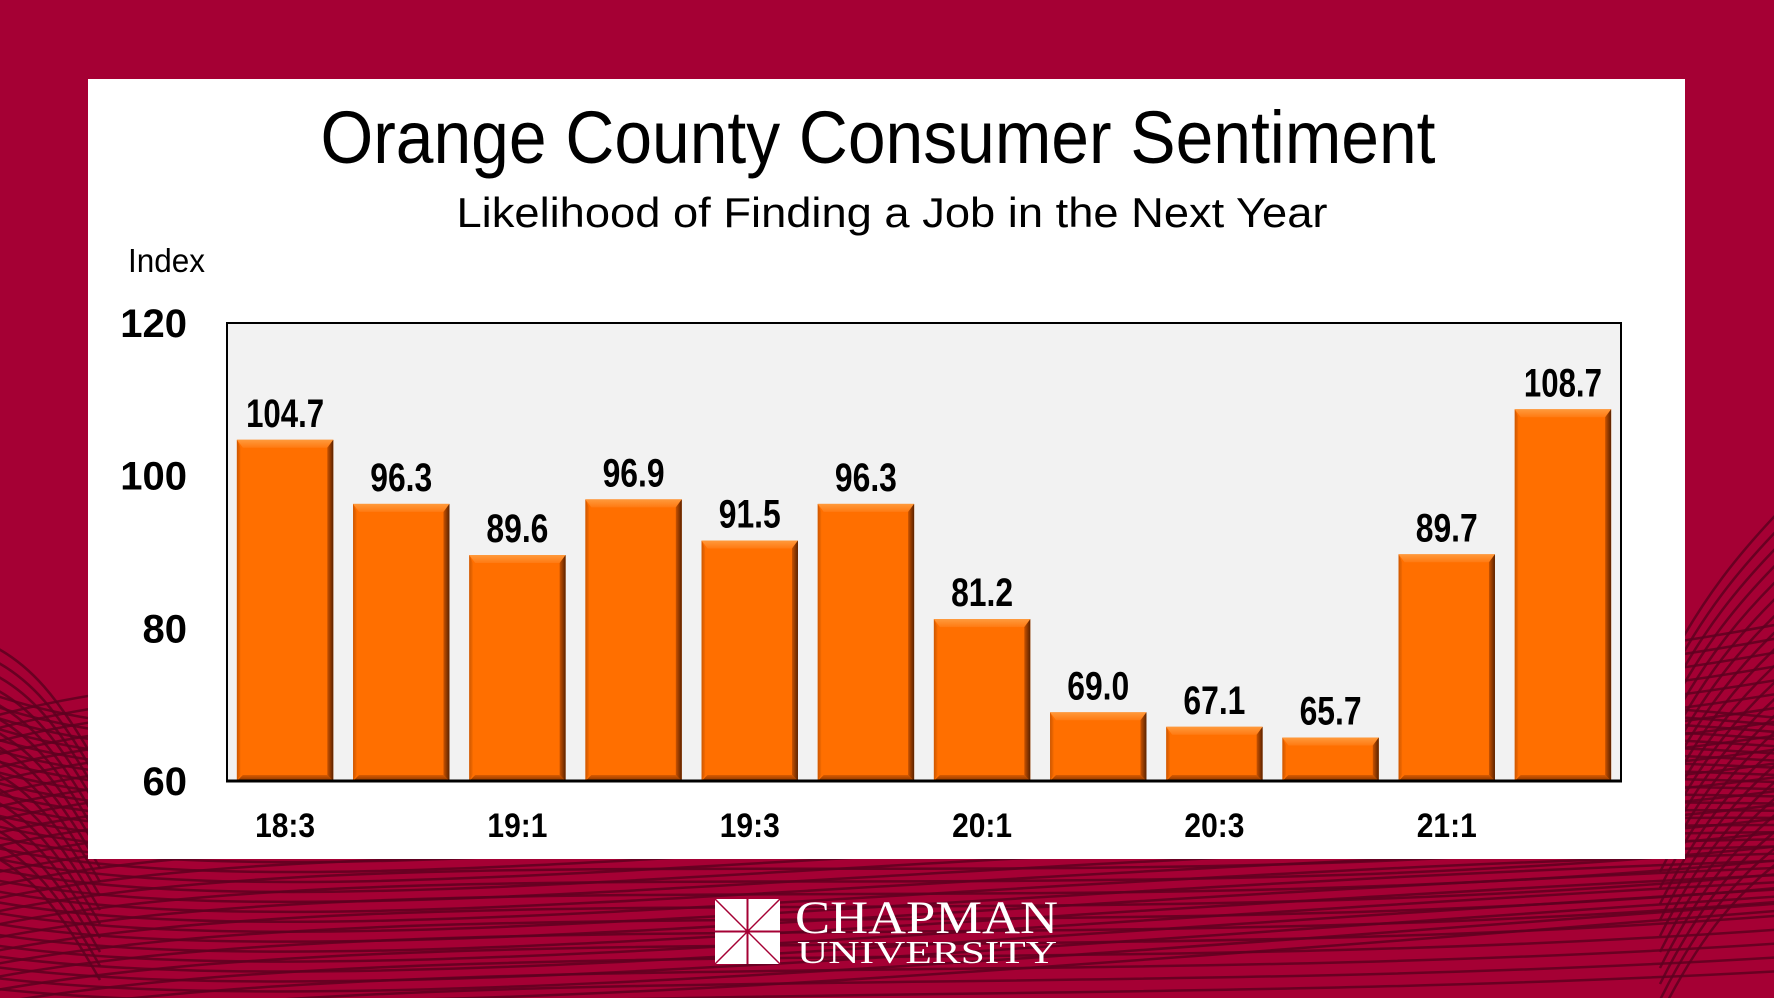 This screenshot has height=998, width=1774. I want to click on chapman-logo-mark-icon, so click(747, 931).